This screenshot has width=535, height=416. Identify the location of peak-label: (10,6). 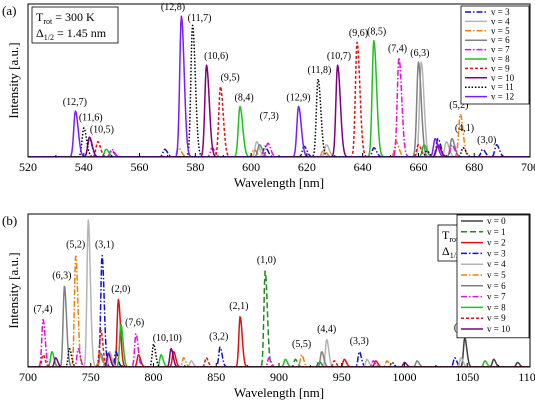
(216, 56).